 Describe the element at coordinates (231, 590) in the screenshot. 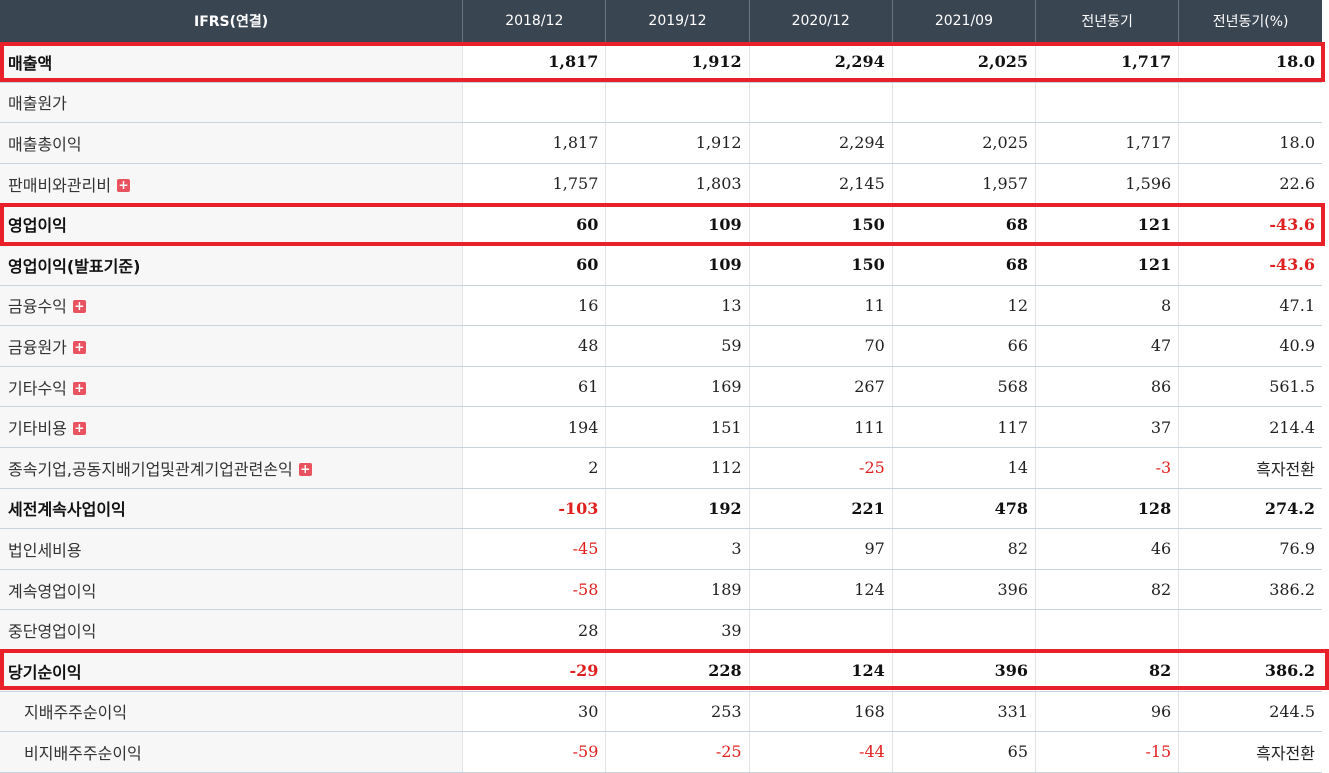

I see `row-label-cell: 계속영업이익` at that location.